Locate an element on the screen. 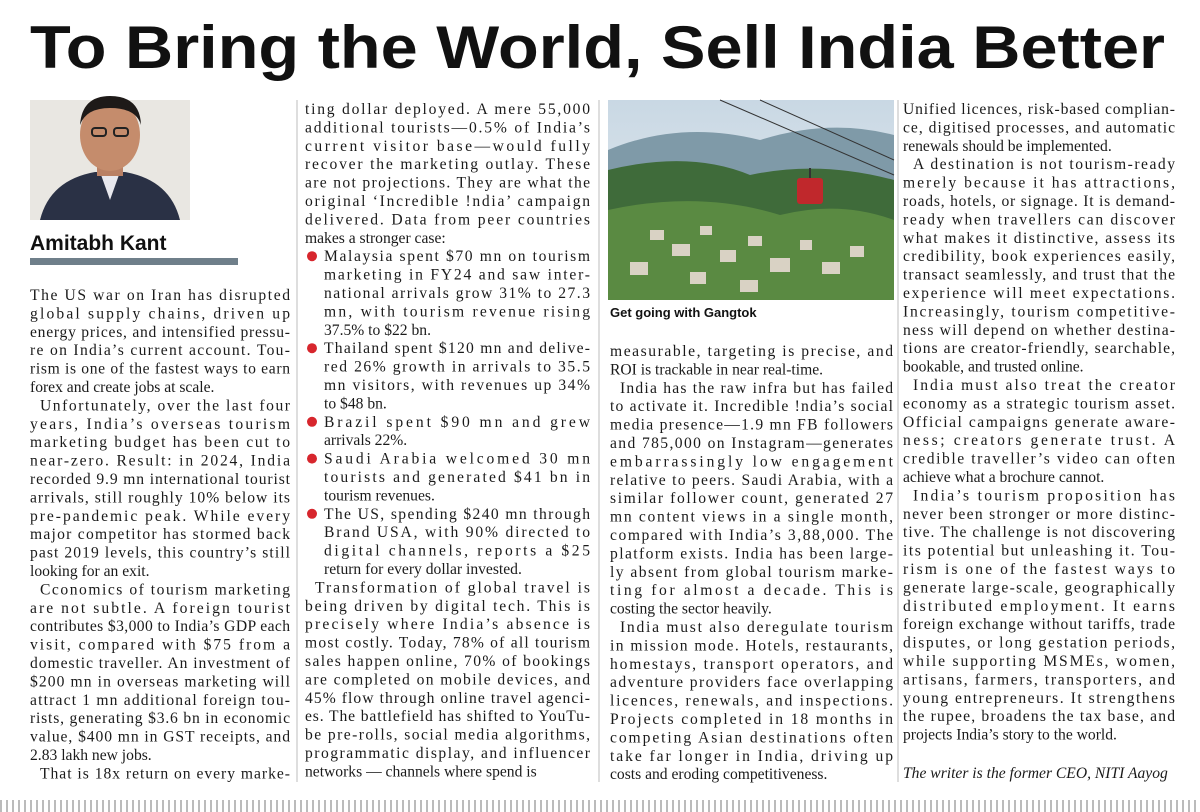  text-line: 45% flow through online travel agenci- is located at coordinates (447, 698).